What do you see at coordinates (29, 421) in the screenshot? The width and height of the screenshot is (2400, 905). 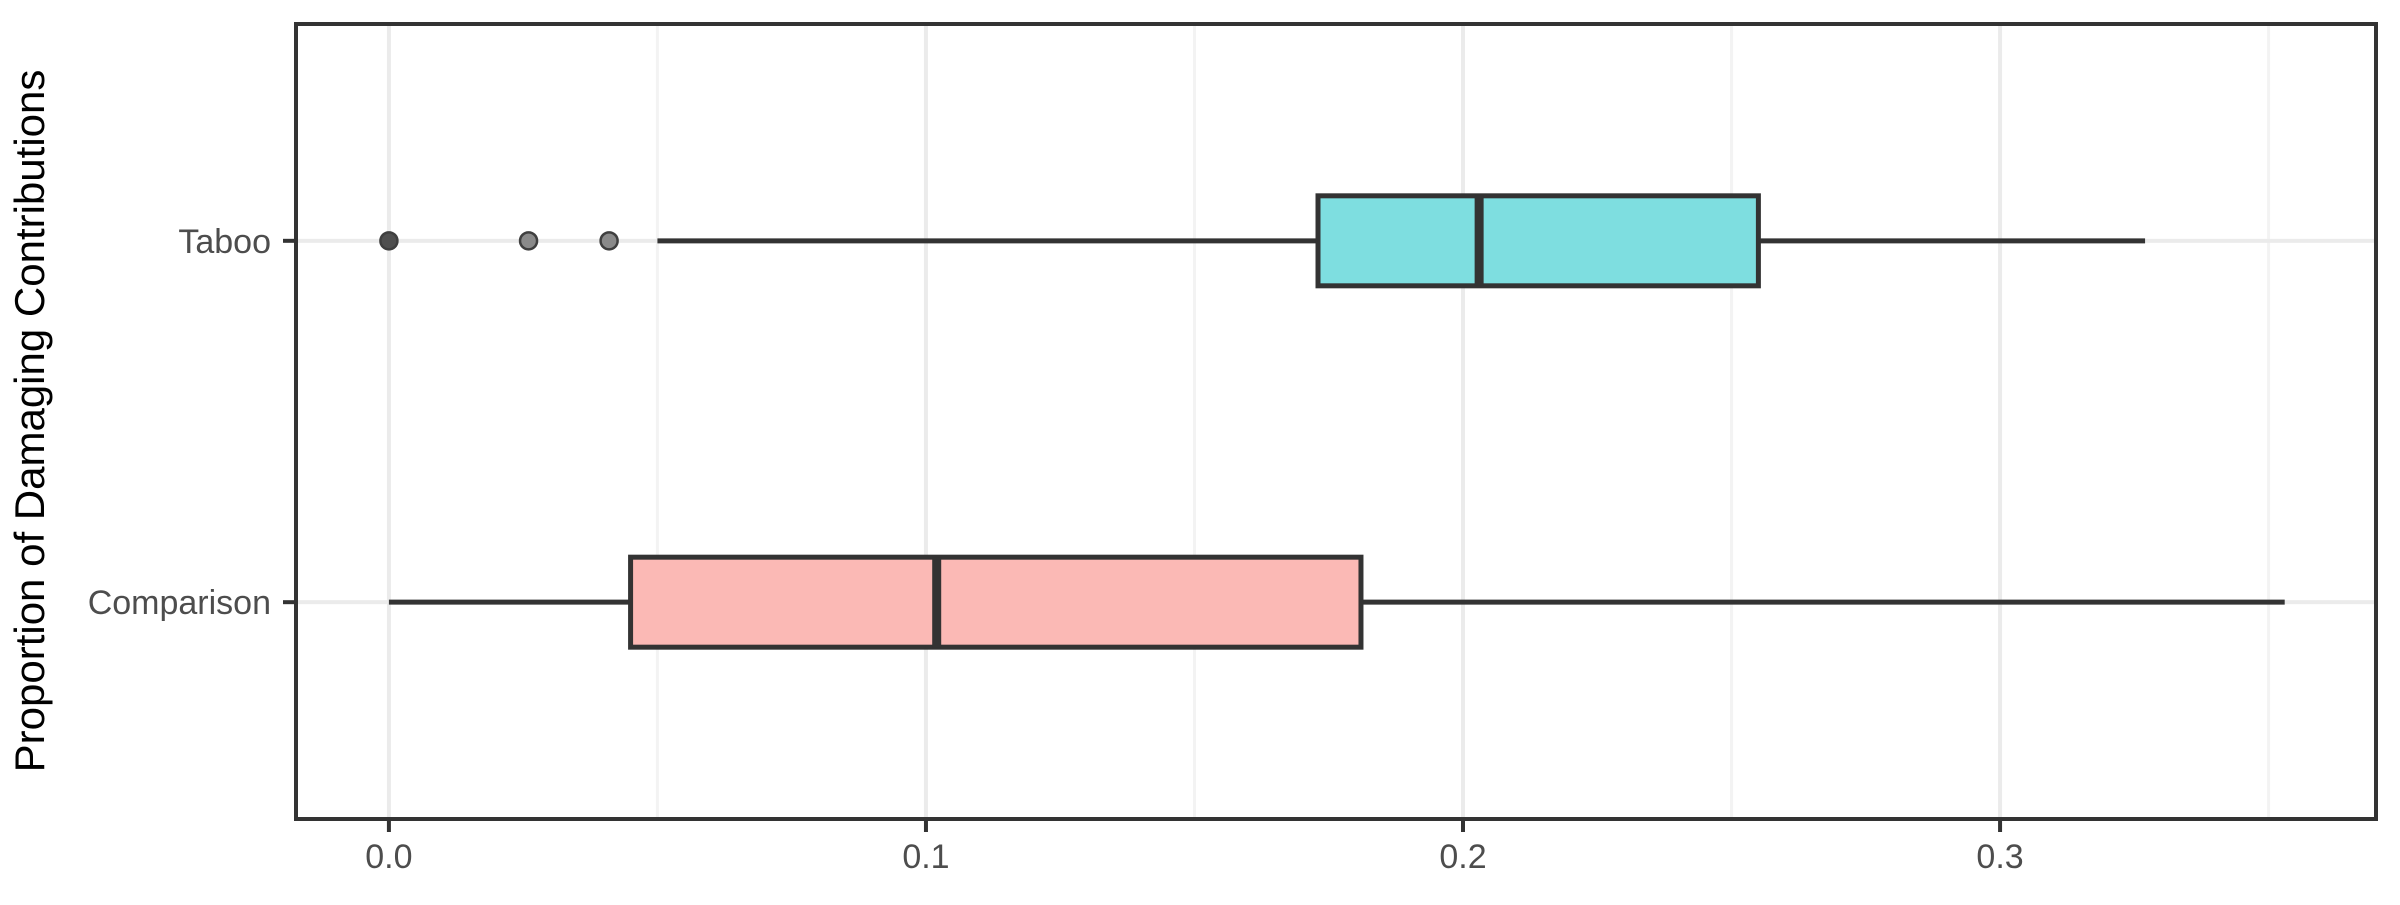 I see `y-axis-title: Proportion of Damaging Contributions` at bounding box center [29, 421].